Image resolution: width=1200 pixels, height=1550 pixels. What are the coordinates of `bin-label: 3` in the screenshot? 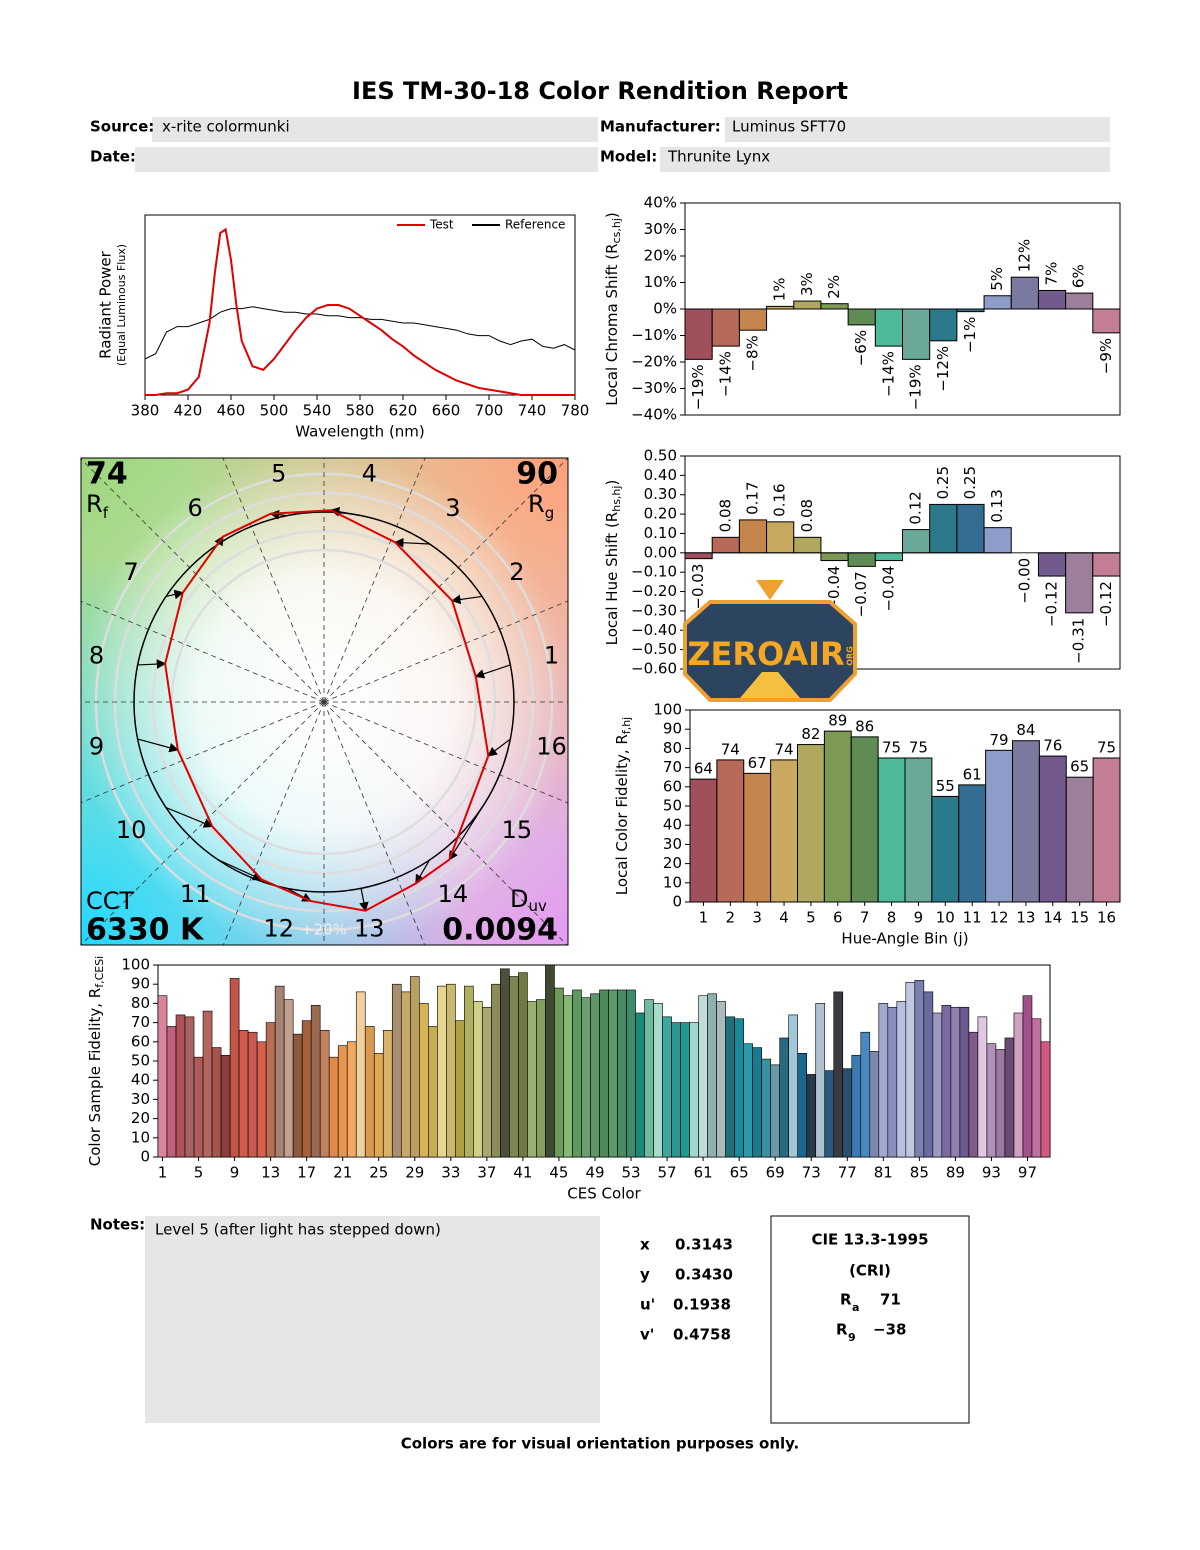 It's located at (452, 508).